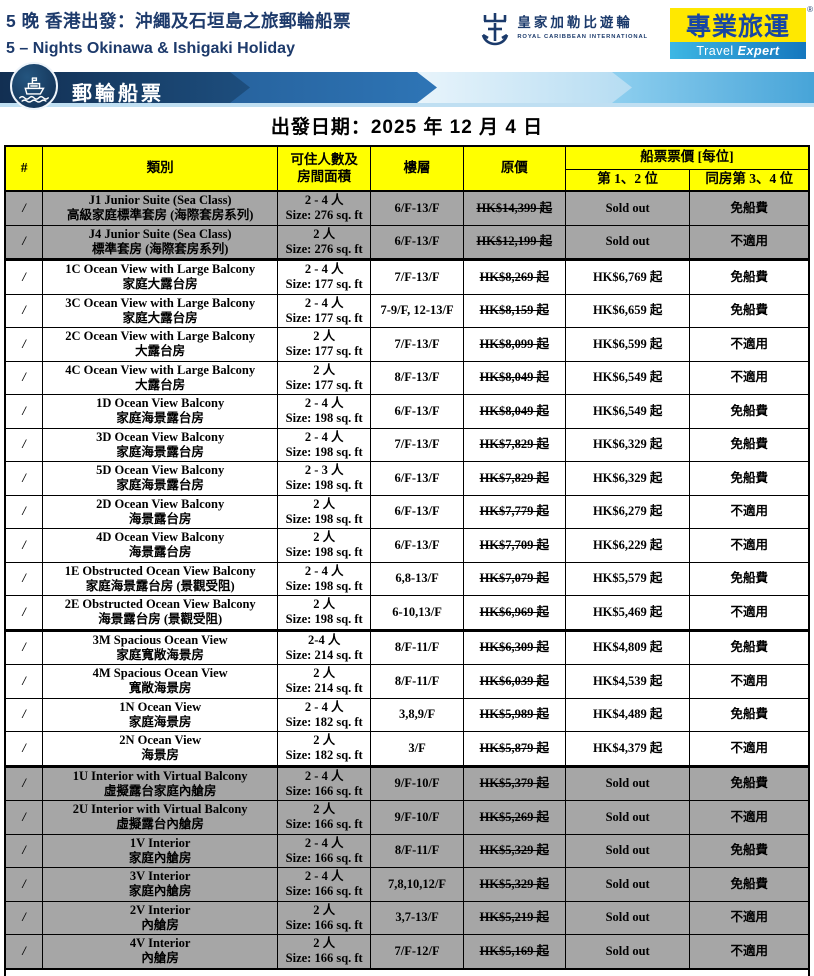 The image size is (814, 976). I want to click on cabin-category-cell: 1V Interior 家庭內艙房, so click(160, 850).